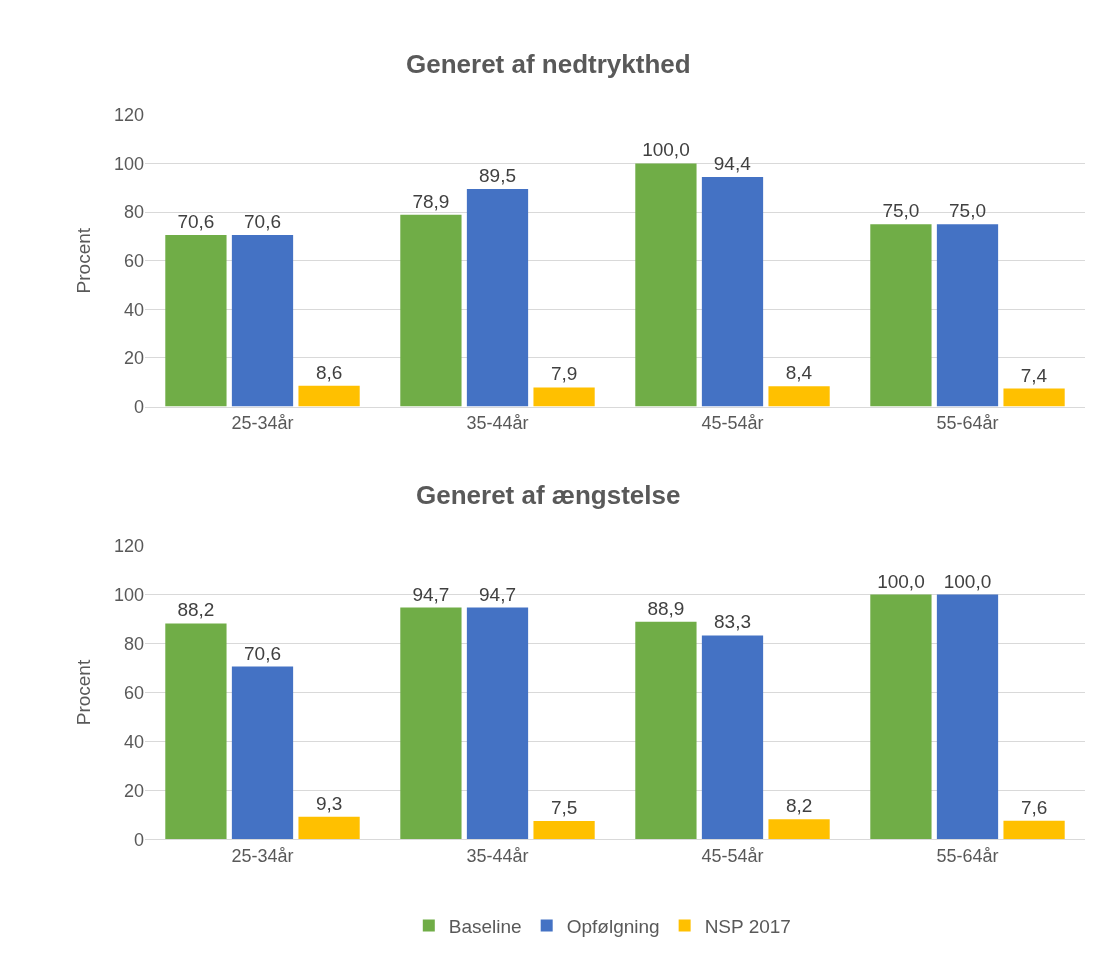 This screenshot has height=963, width=1096. What do you see at coordinates (564, 808) in the screenshot?
I see `data-label: 7,5` at bounding box center [564, 808].